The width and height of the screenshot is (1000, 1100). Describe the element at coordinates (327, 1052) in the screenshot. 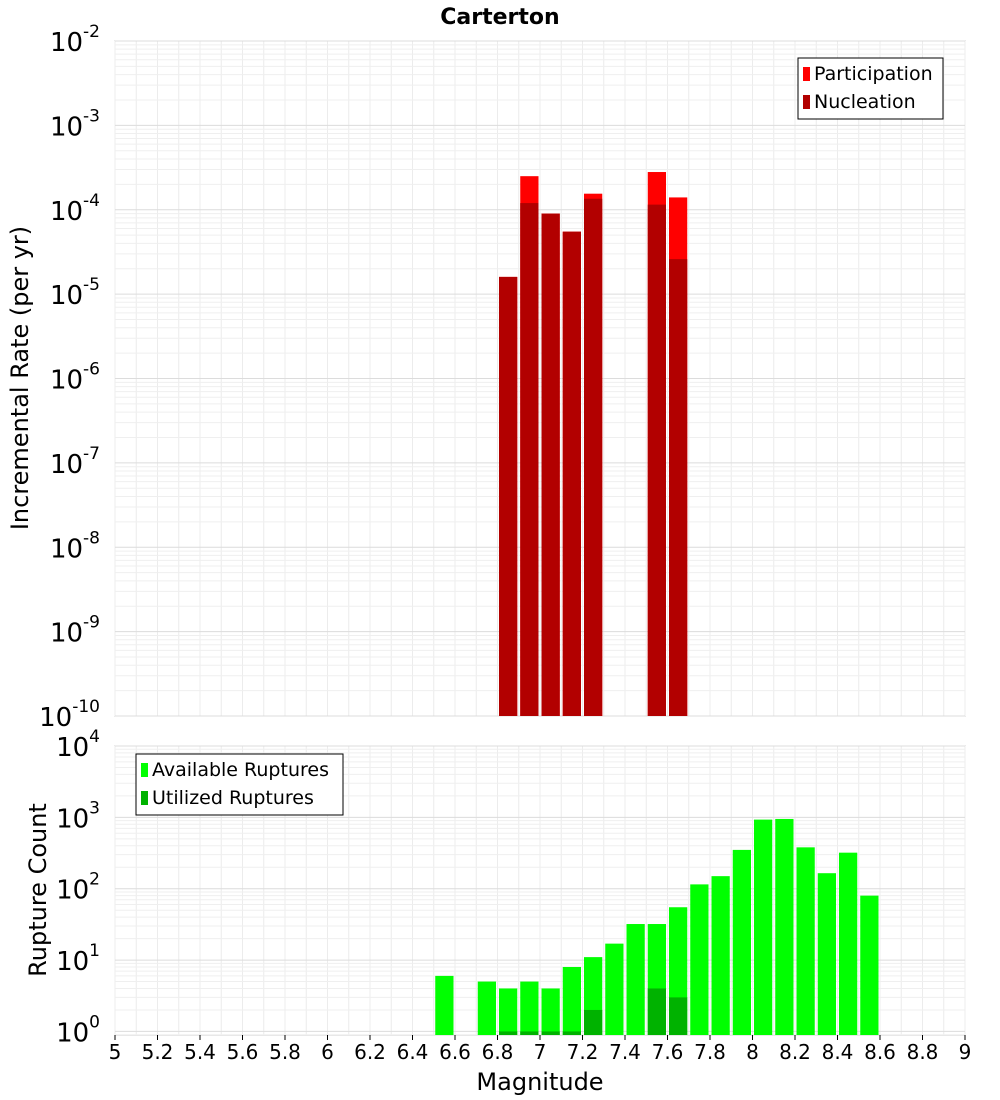

I see `x-tick-label: 6` at that location.